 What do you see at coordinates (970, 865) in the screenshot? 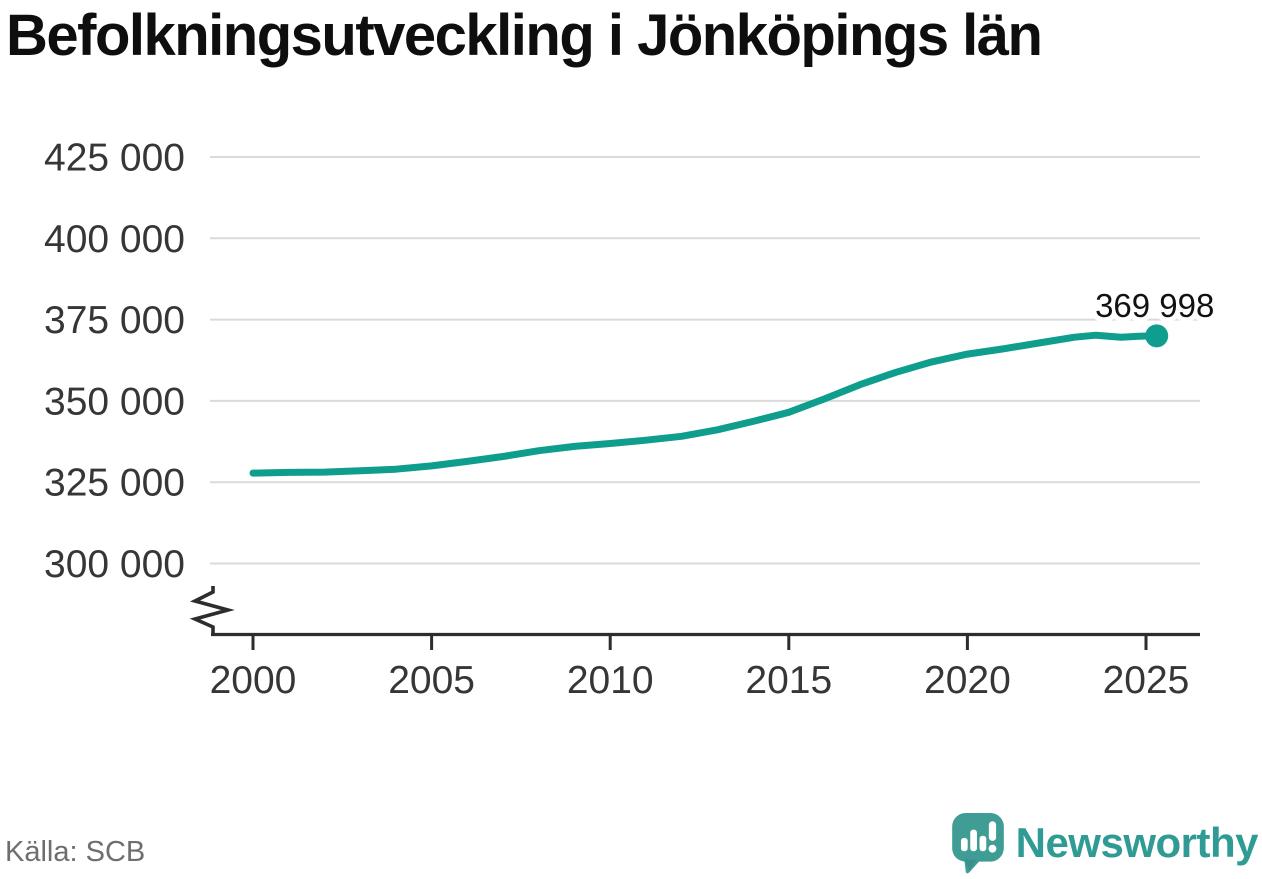
I see `bubble-tail-shadow` at bounding box center [970, 865].